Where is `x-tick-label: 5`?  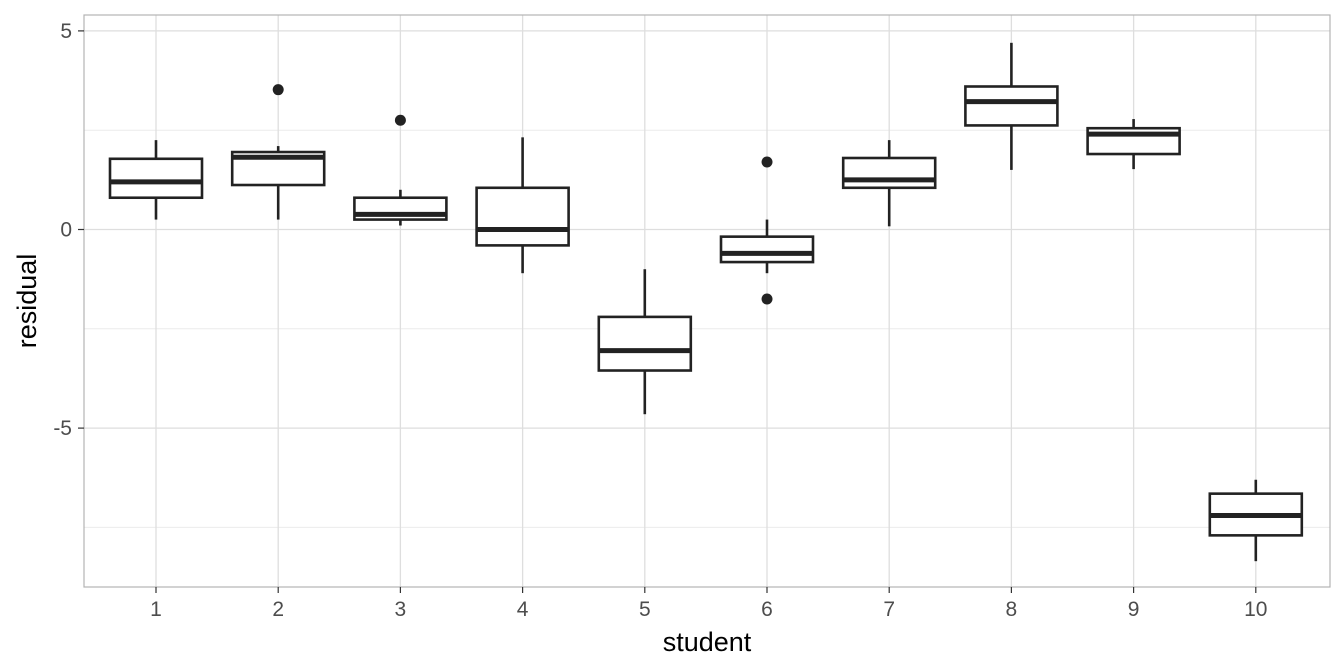
x-tick-label: 5 is located at coordinates (645, 609).